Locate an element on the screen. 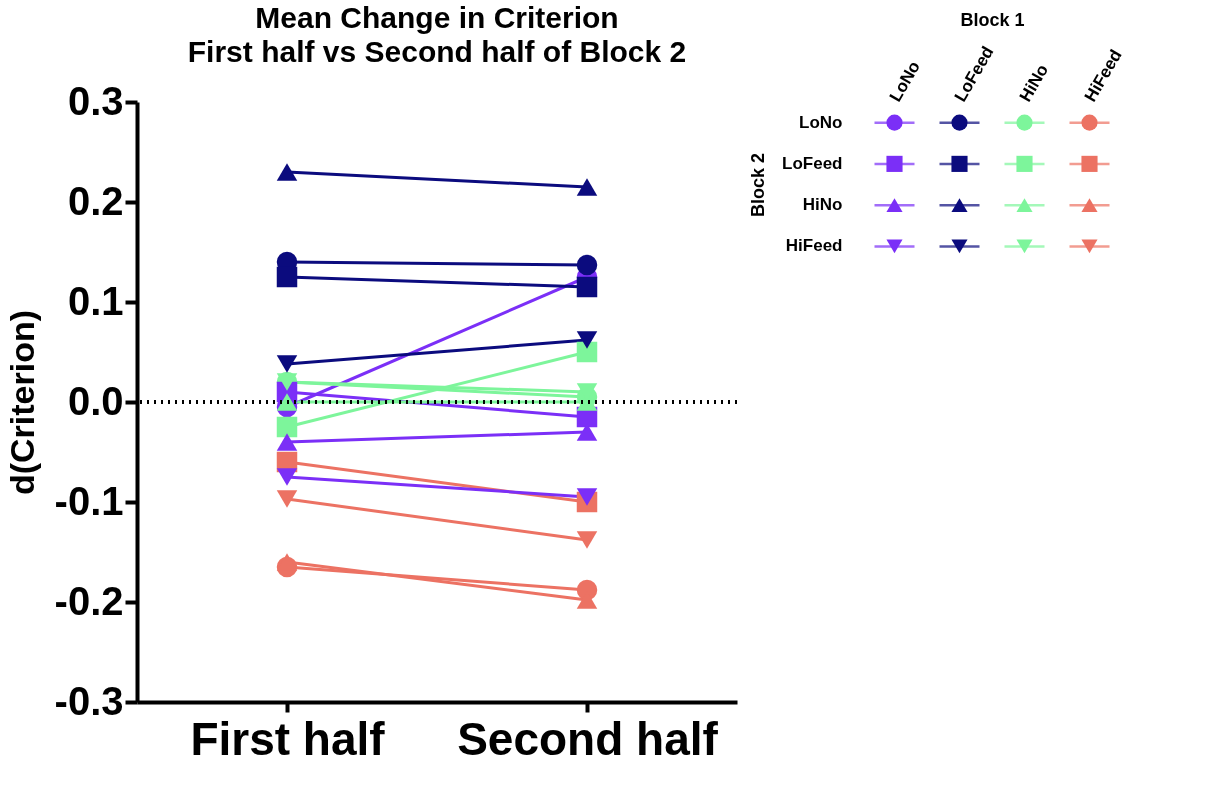 The height and width of the screenshot is (798, 1221). chart-subtitle: First half vs Second half of Block 2 is located at coordinates (437, 51).